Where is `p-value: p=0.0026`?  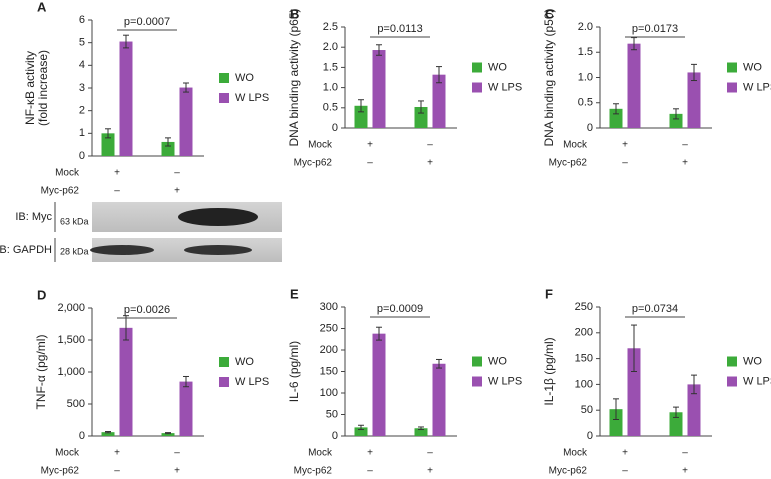 p-value: p=0.0026 is located at coordinates (147, 310).